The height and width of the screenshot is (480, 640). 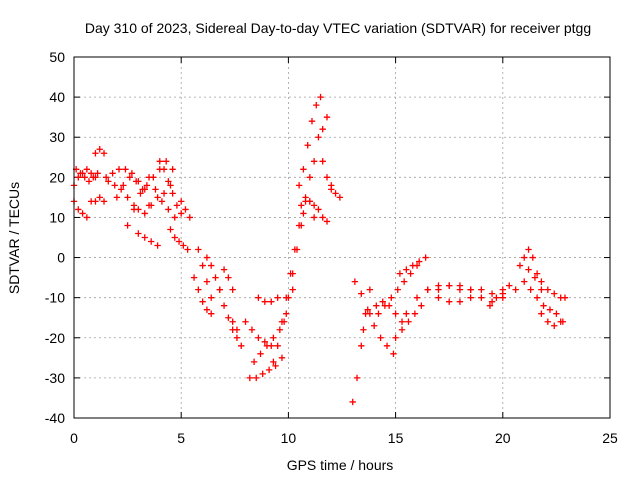 What do you see at coordinates (57, 217) in the screenshot?
I see `y-tick-label: 10` at bounding box center [57, 217].